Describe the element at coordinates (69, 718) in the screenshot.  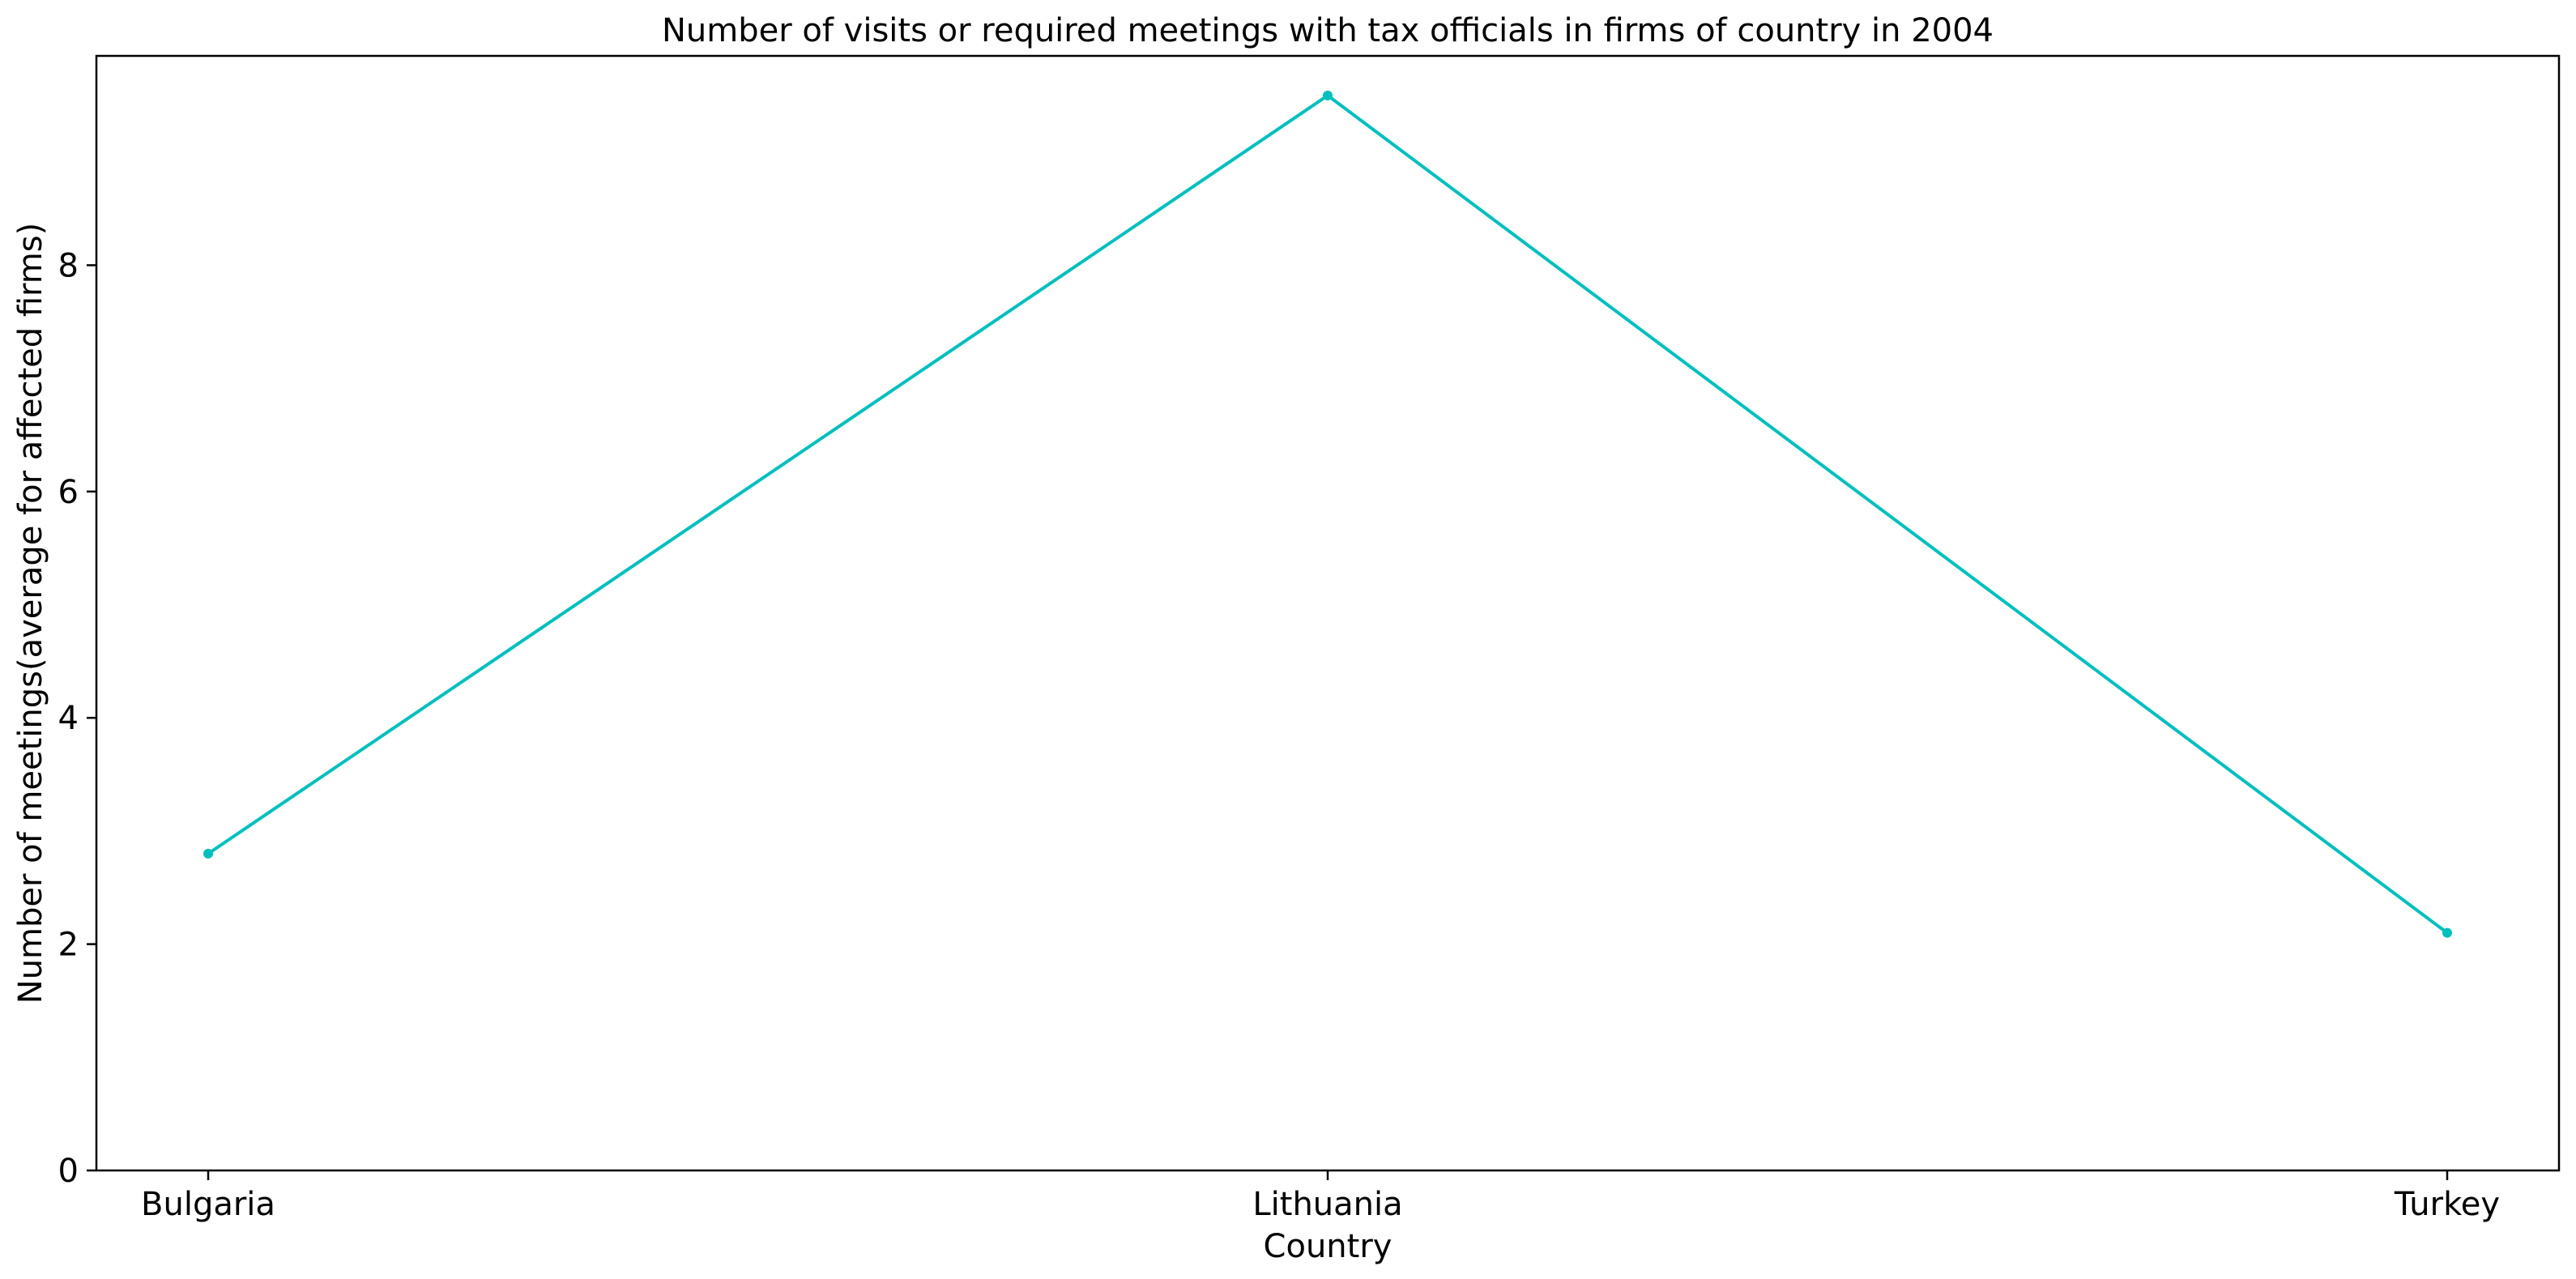
I see `y-tick-label: 4` at that location.